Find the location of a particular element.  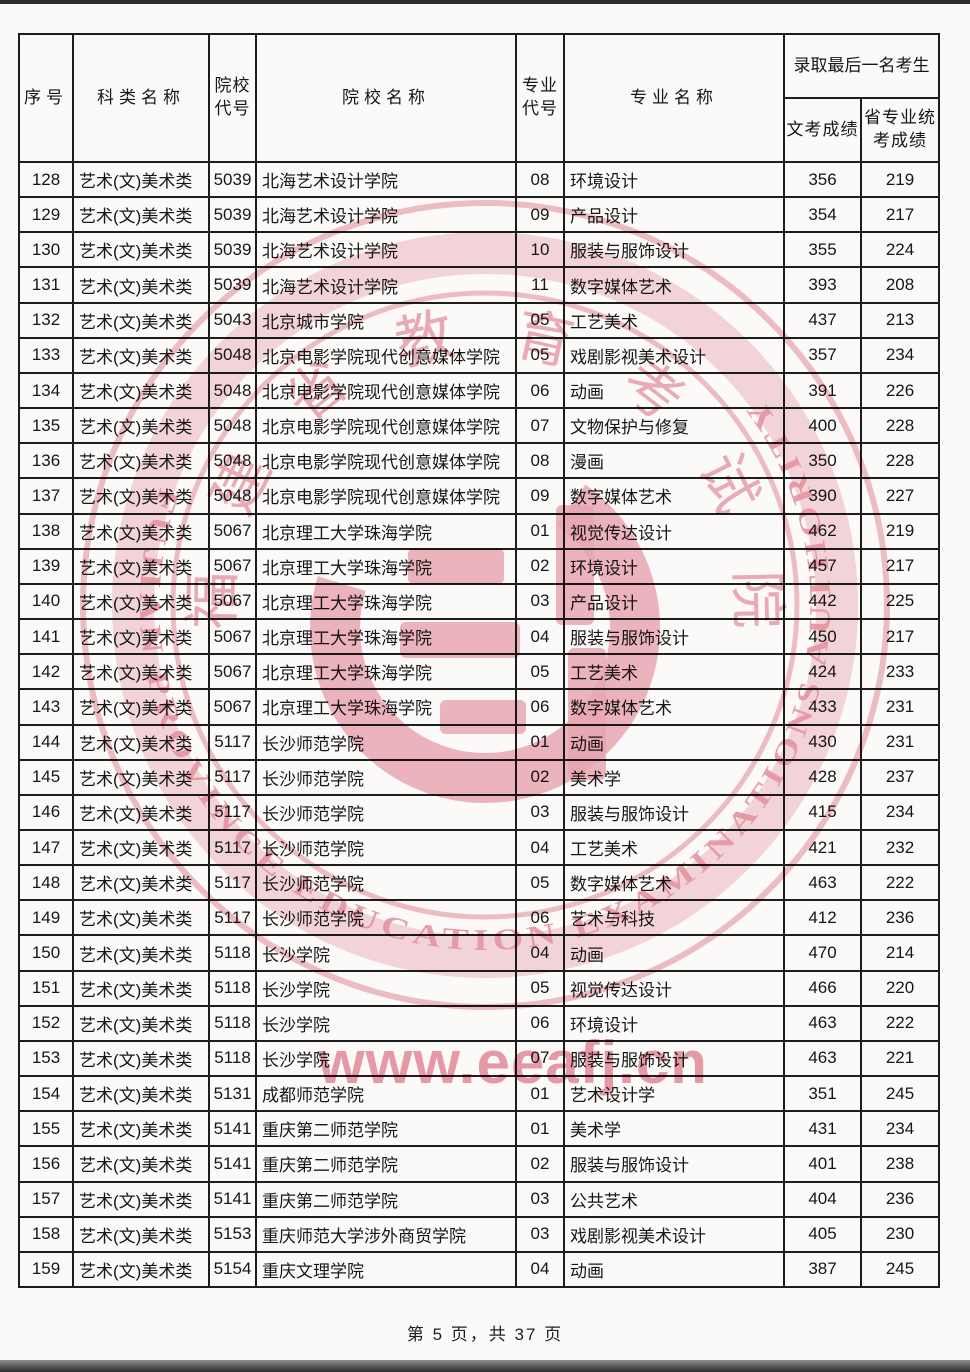

cell-written-score: 450 is located at coordinates (822, 637).